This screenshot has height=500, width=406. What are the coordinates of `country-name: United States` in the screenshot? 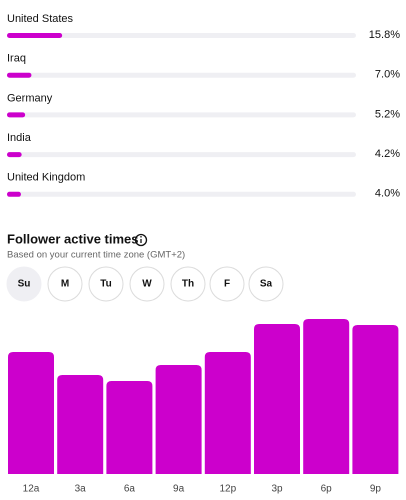 It's located at (40, 19).